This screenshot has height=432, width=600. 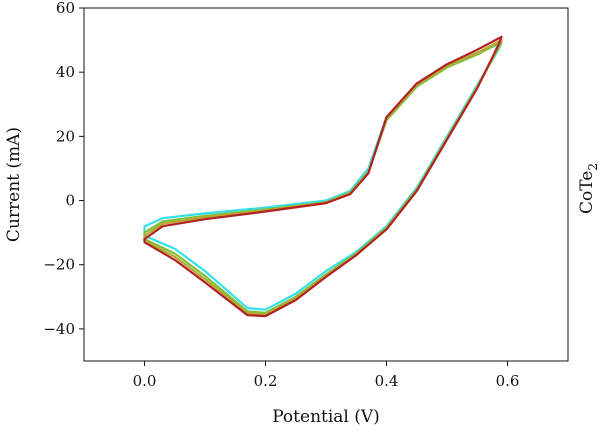 What do you see at coordinates (65, 72) in the screenshot?
I see `y-tick-label: 40` at bounding box center [65, 72].